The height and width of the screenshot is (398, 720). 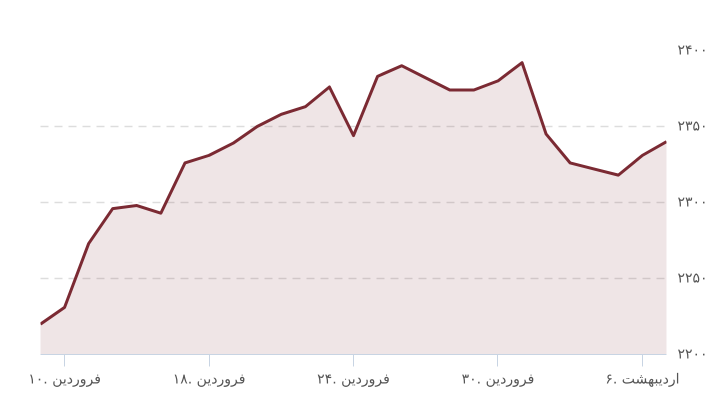 I want to click on x-tick-label: ۲۴. فروردین, so click(x=353, y=380).